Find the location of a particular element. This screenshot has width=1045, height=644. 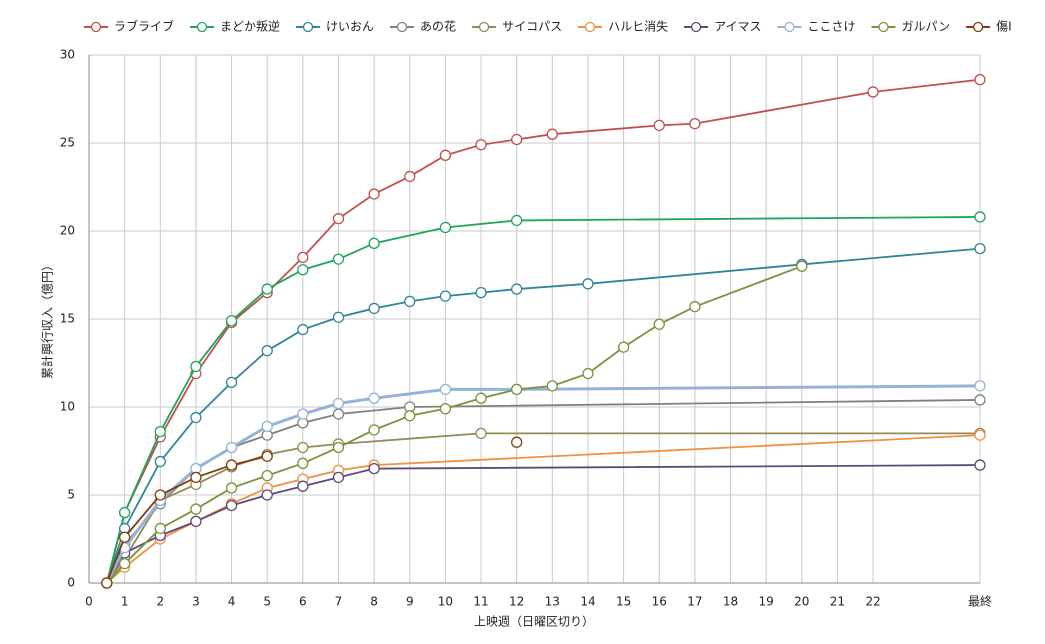

y-tick-label: 20 is located at coordinates (67, 231).